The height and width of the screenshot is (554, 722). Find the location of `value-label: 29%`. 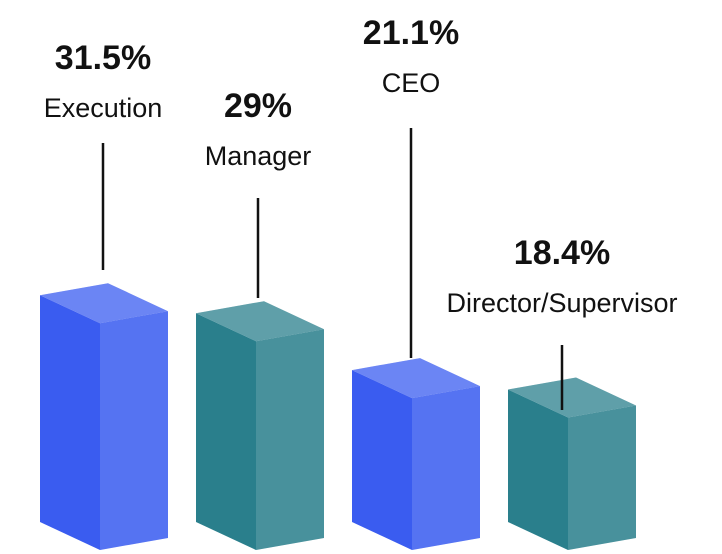

value-label: 29% is located at coordinates (258, 106).